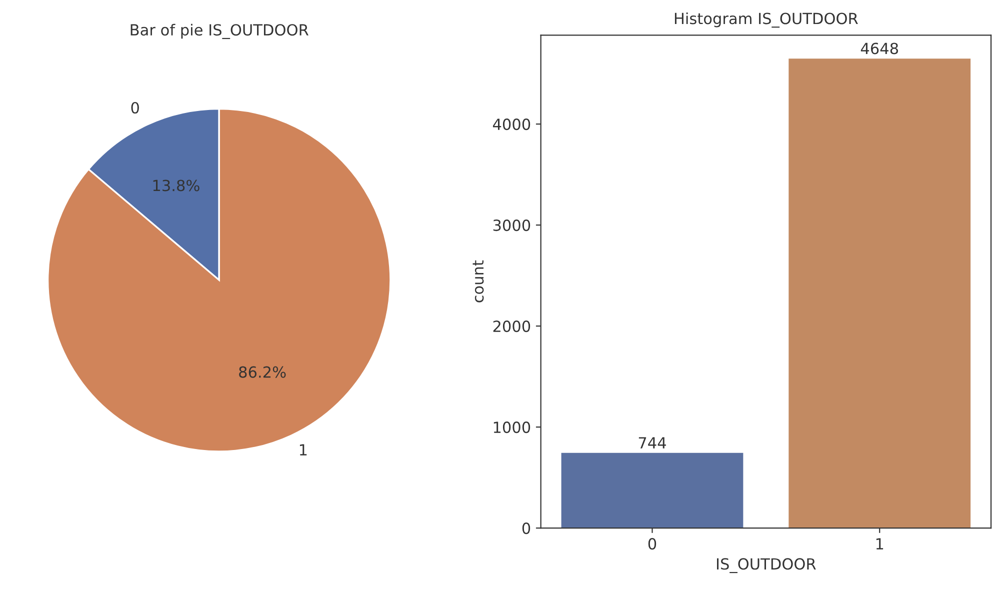 Image resolution: width=996 pixels, height=596 pixels. What do you see at coordinates (262, 372) in the screenshot?
I see `data-label: 86.2%` at bounding box center [262, 372].